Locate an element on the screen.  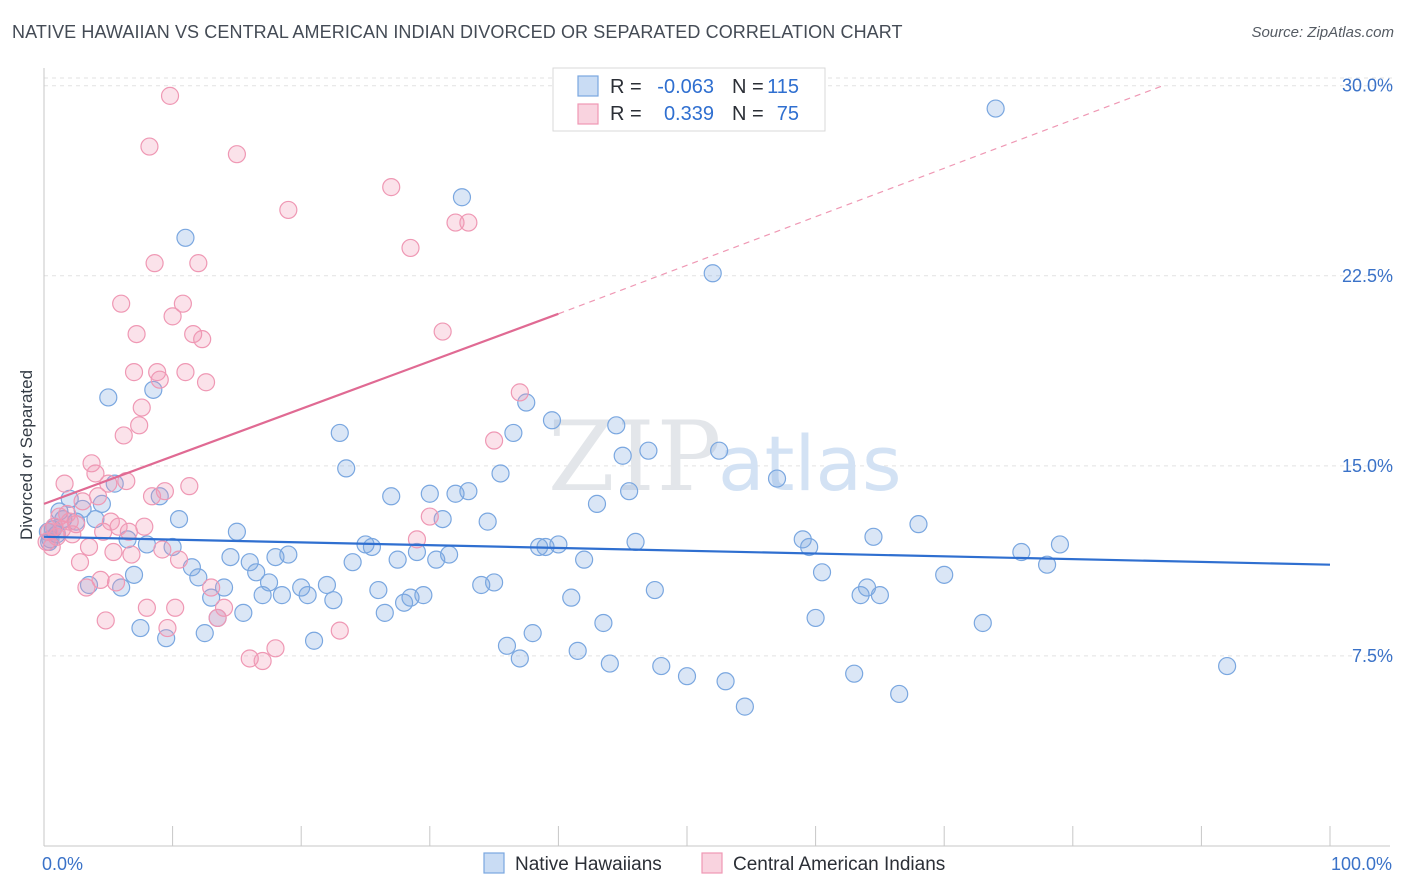
legend-n-value-2: 75 is located at coordinates (788, 114).